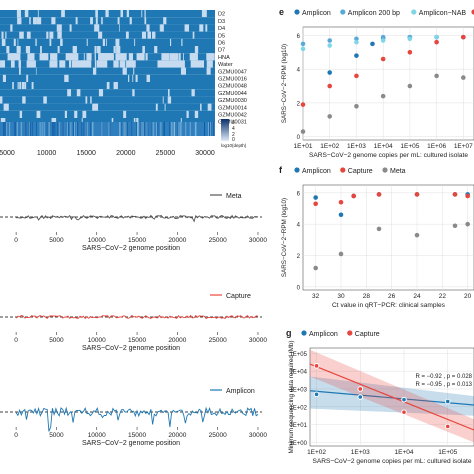  I want to click on x-tick-label: 1E+05, so click(447, 452).